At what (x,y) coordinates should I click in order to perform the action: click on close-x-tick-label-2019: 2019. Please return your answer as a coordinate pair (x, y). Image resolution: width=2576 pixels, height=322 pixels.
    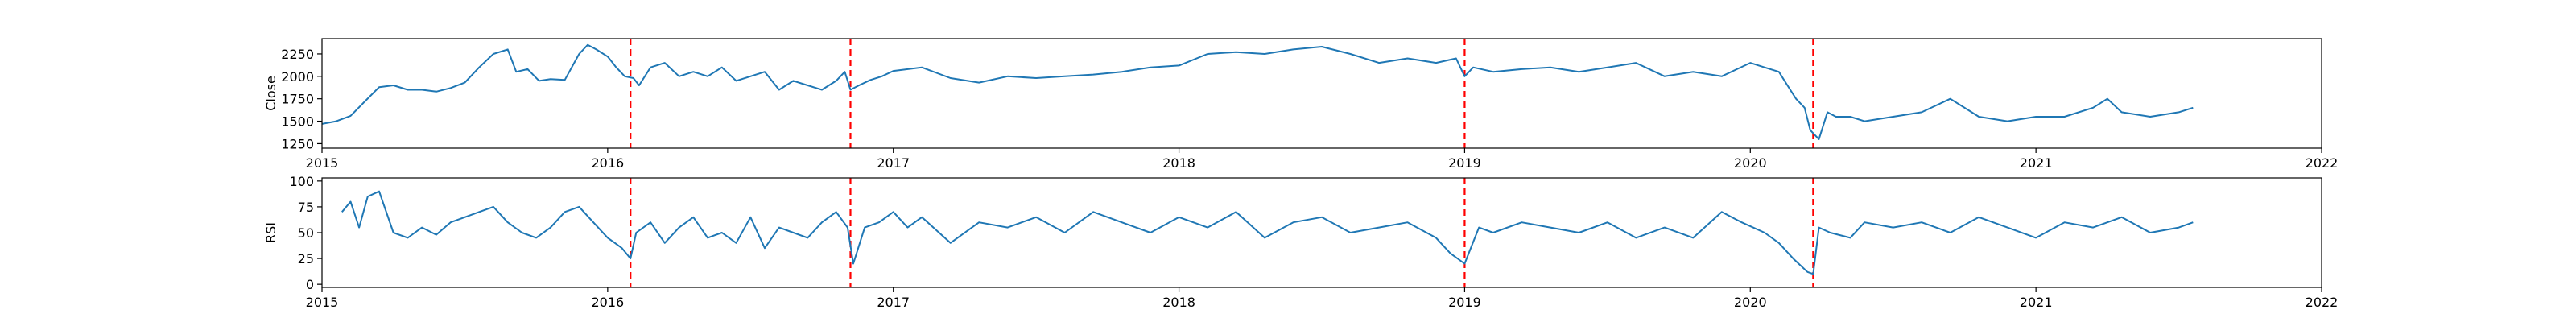
    Looking at the image, I should click on (1464, 163).